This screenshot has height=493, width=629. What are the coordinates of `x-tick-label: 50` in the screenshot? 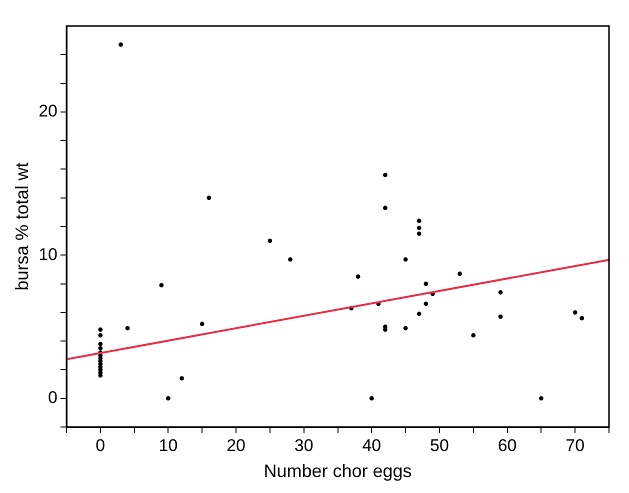 It's located at (439, 445).